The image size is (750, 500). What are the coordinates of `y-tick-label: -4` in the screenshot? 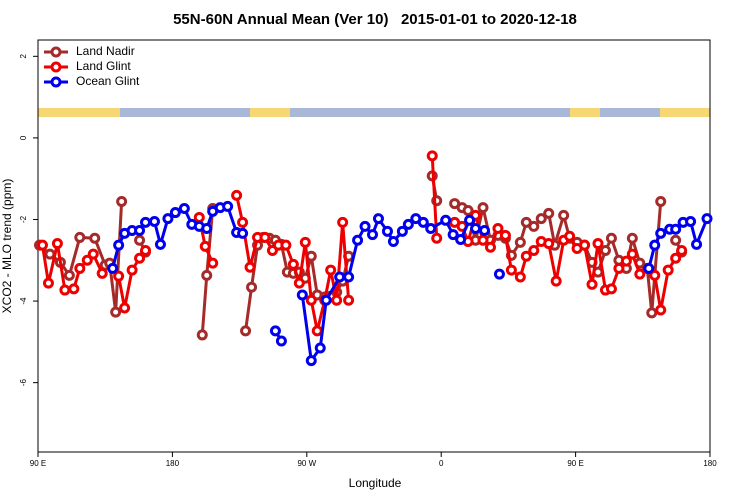 It's located at (23, 301).